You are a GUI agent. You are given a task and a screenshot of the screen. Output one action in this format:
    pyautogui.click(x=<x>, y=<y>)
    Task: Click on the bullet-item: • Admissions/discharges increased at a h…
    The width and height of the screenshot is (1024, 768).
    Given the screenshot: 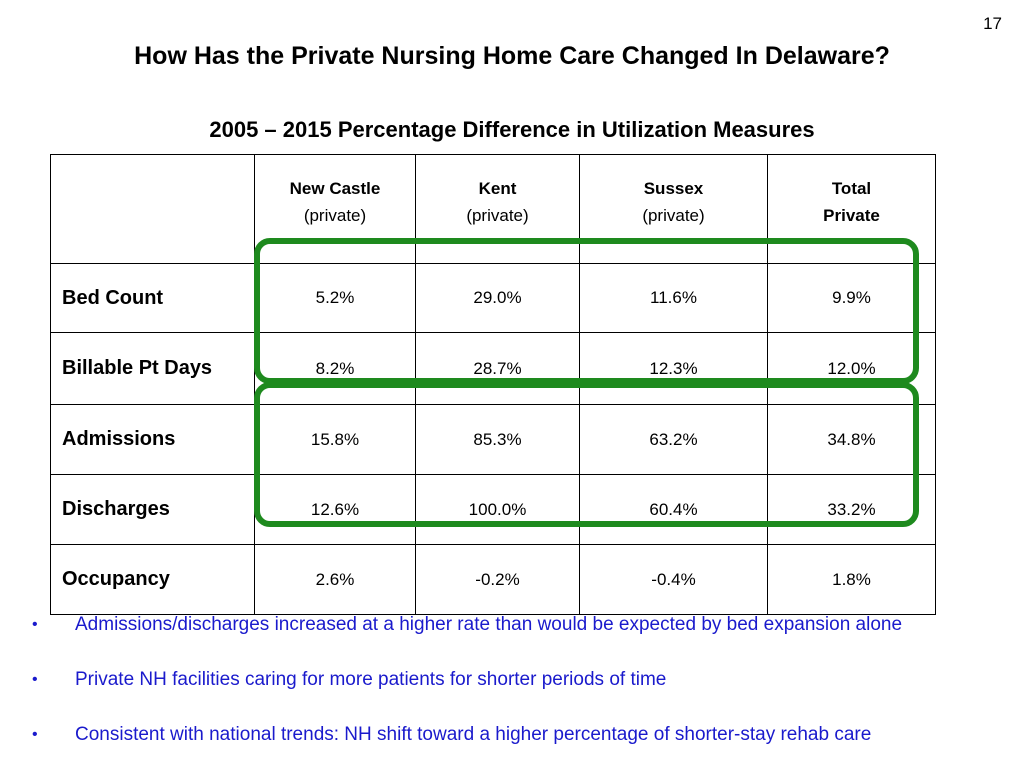 What is the action you would take?
    pyautogui.click(x=520, y=629)
    